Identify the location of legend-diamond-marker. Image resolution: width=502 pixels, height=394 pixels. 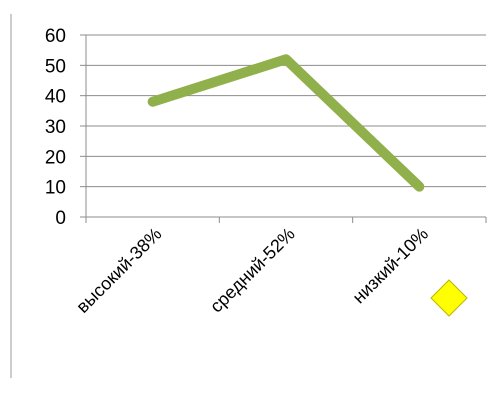
(449, 298).